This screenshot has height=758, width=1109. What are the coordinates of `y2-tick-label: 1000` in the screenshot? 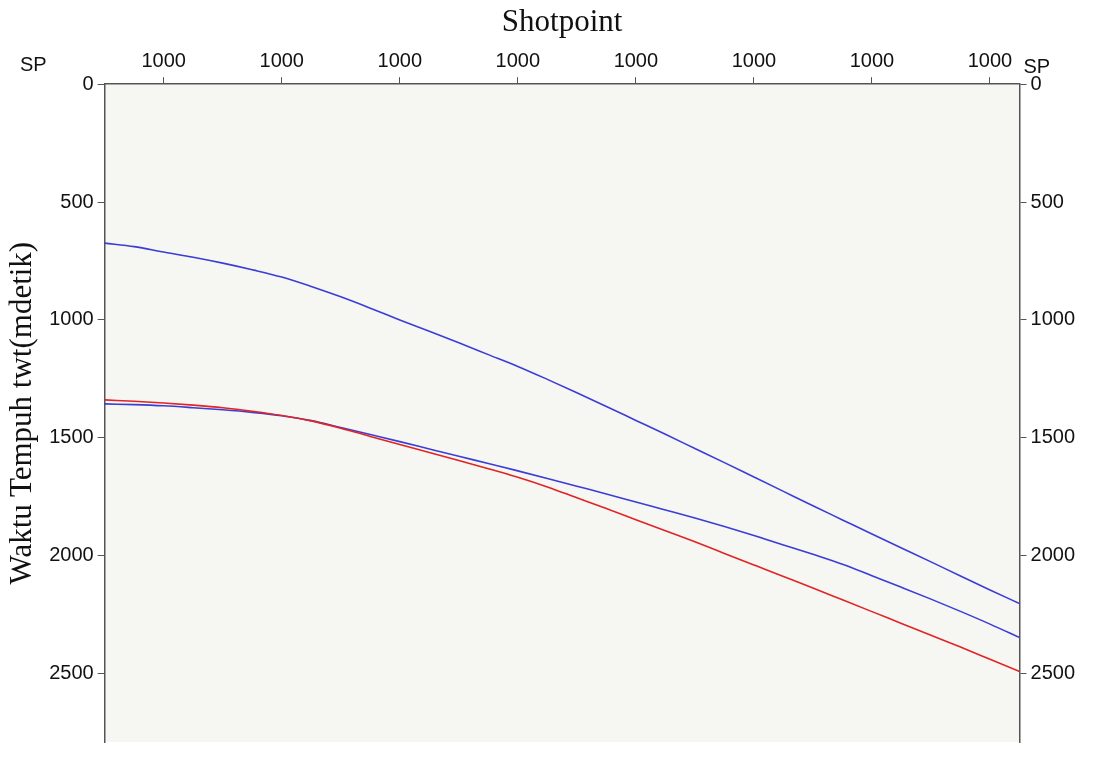 It's located at (1053, 318).